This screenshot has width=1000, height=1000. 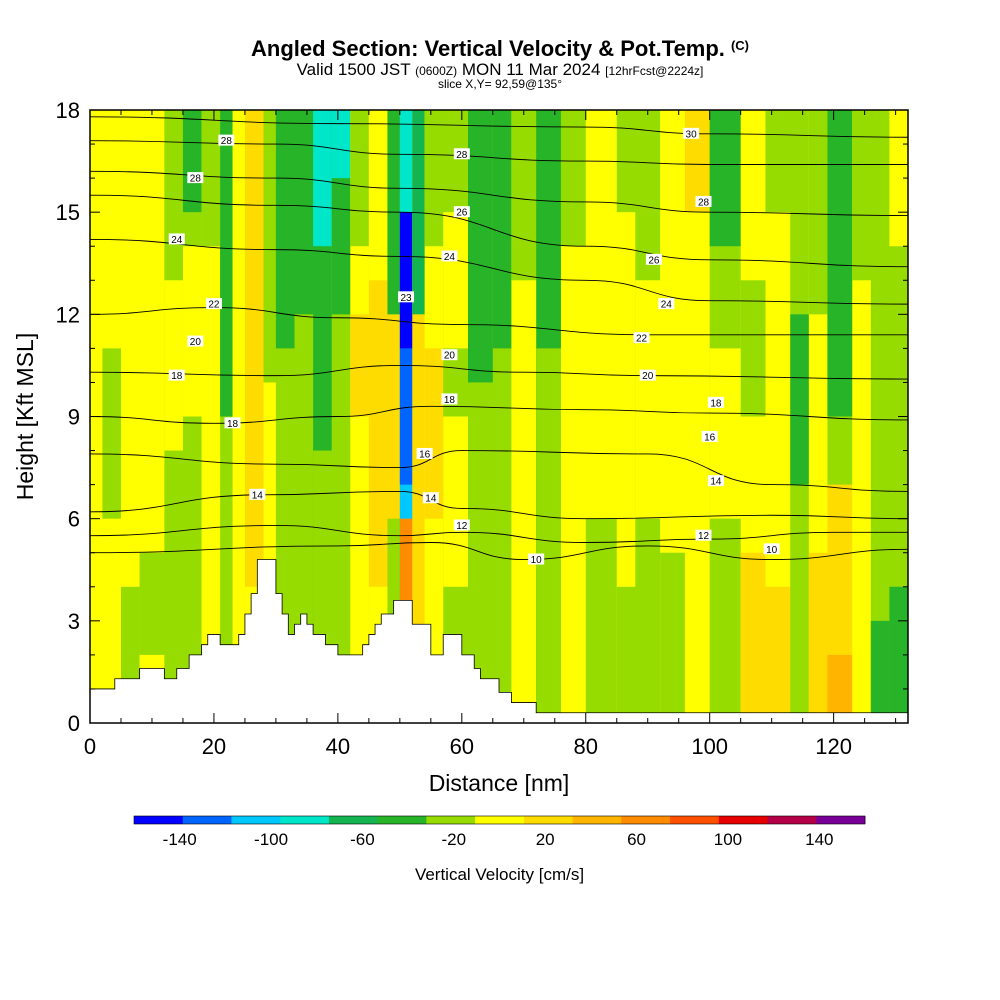 I want to click on colorbar-outline, so click(x=499, y=820).